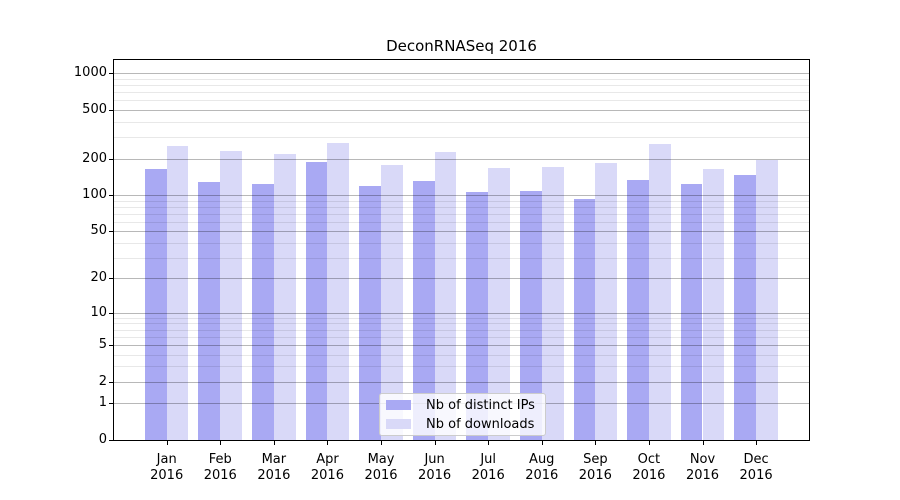 This screenshot has width=900, height=500. I want to click on y-tick-label: 1, so click(102, 403).